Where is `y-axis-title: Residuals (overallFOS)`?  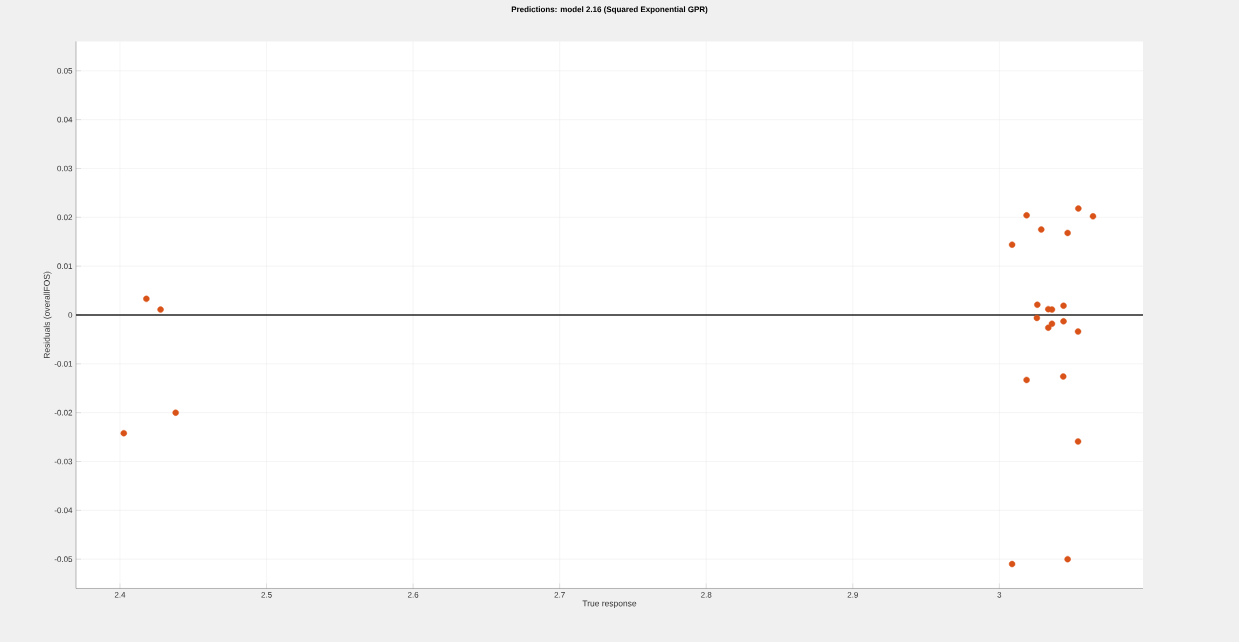
y-axis-title: Residuals (overallFOS) is located at coordinates (47, 315).